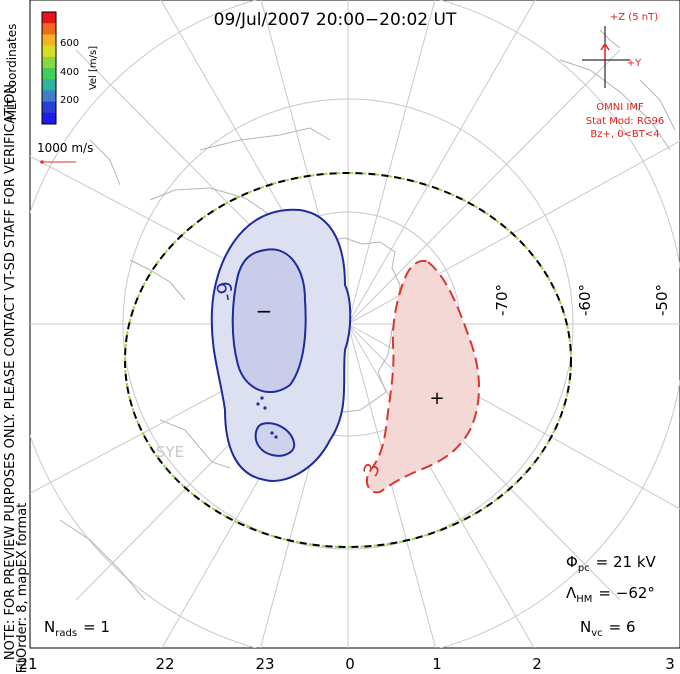  I want to click on colorbar-tick-200: 200, so click(69, 100).